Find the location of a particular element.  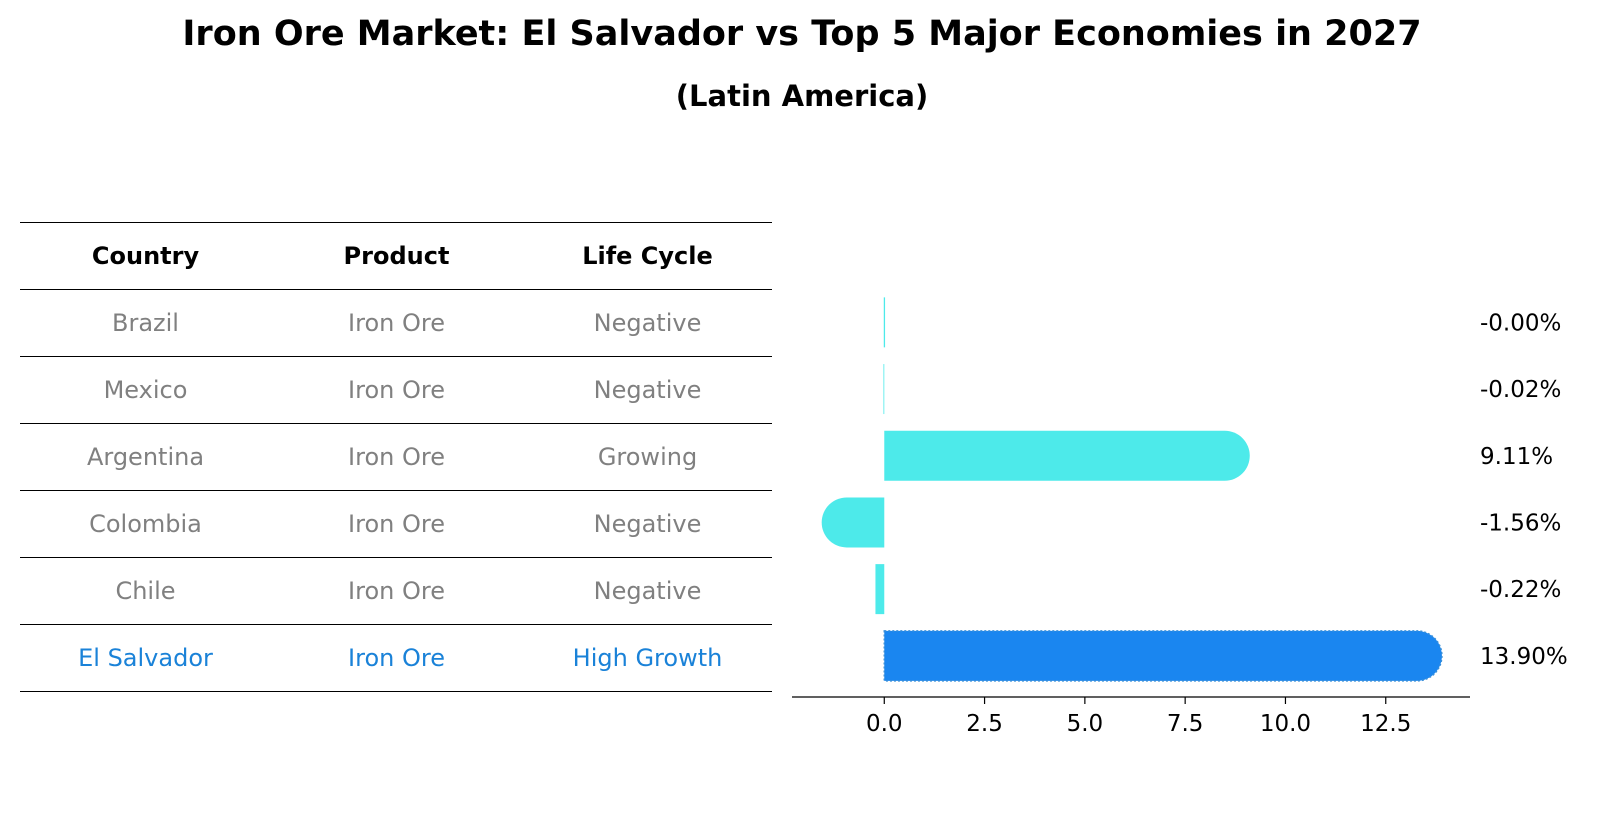

x-tick-label: 10.0 is located at coordinates (1285, 724).